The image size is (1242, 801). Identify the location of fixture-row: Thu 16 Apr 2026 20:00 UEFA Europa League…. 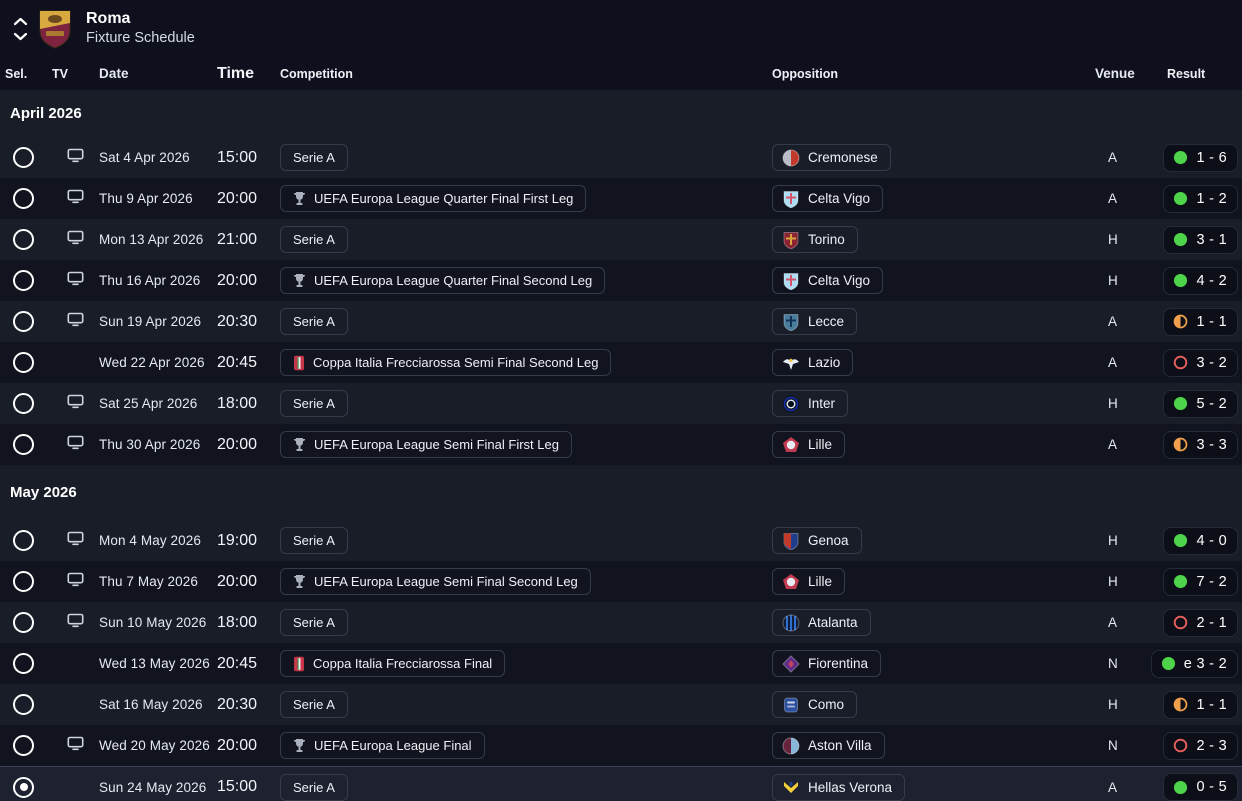
(621, 280).